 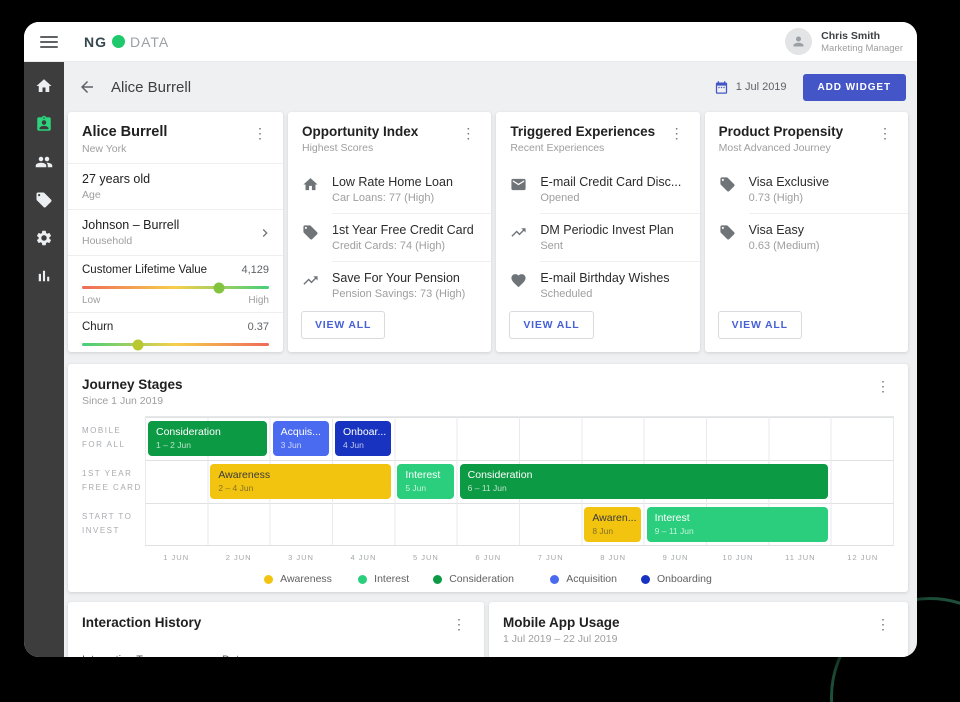 I want to click on bar-dates: 2 – 4 Jun, so click(x=236, y=488).